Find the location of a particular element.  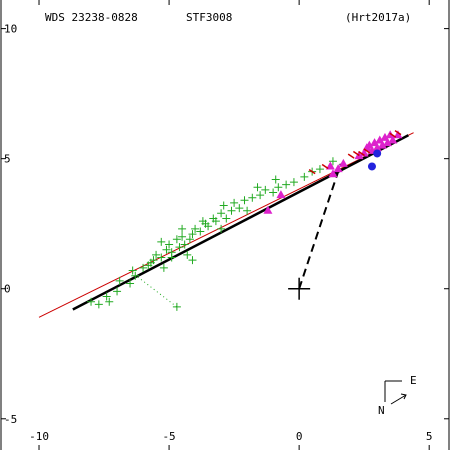

compass-east-label: E is located at coordinates (413, 380).